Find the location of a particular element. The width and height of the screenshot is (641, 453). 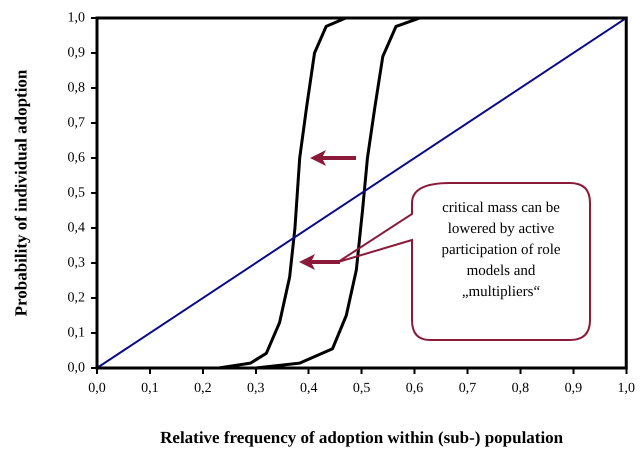

x-tick-label: 0,0 is located at coordinates (97, 388).